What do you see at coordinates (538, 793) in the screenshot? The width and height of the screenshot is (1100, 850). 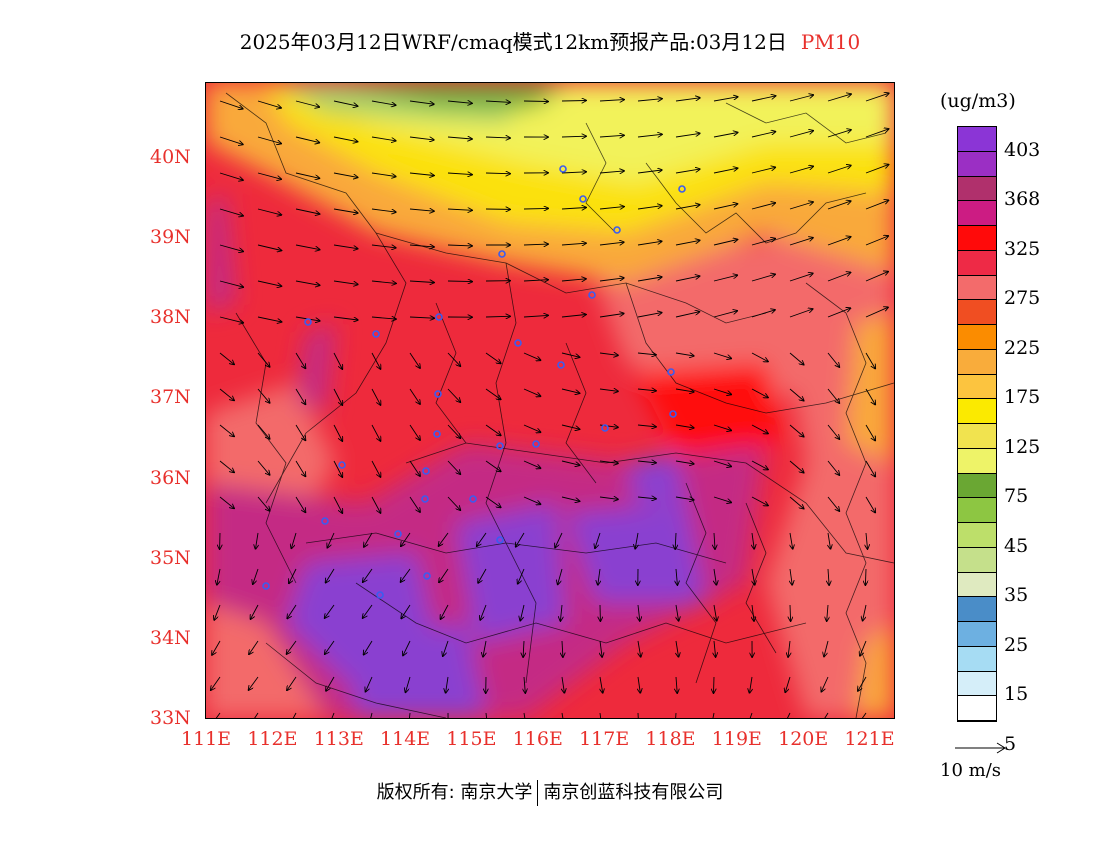 I see `copyright-separator` at bounding box center [538, 793].